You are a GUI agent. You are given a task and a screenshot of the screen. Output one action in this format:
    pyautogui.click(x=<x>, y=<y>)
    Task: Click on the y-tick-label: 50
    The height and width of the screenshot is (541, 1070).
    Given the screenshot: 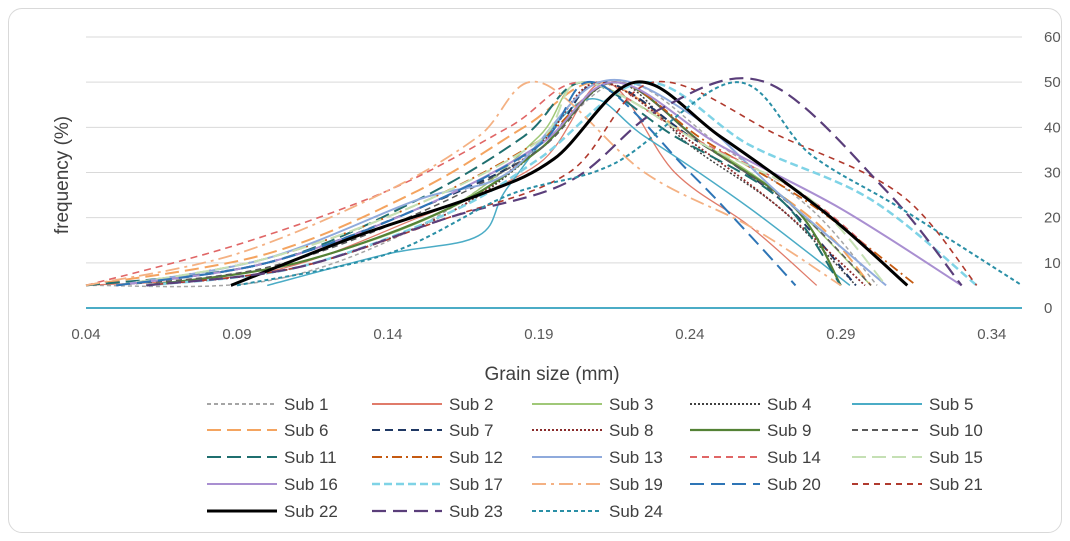 What is the action you would take?
    pyautogui.click(x=1052, y=82)
    